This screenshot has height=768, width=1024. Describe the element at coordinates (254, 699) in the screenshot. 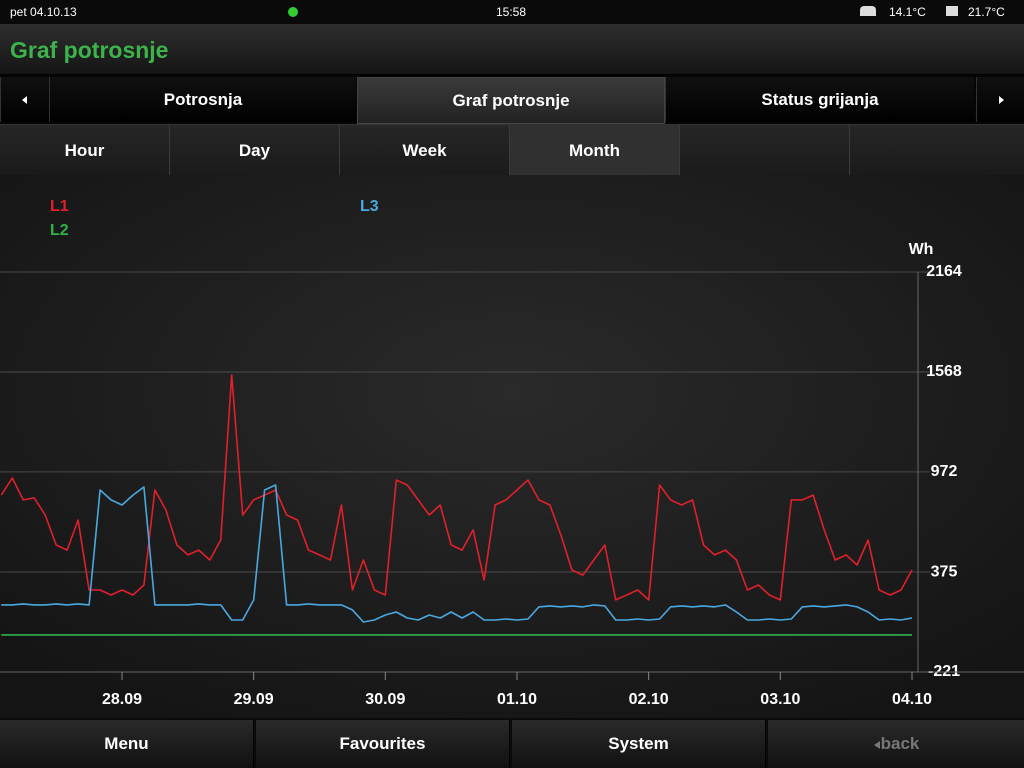

I see `x-tick-label: 29.09` at that location.